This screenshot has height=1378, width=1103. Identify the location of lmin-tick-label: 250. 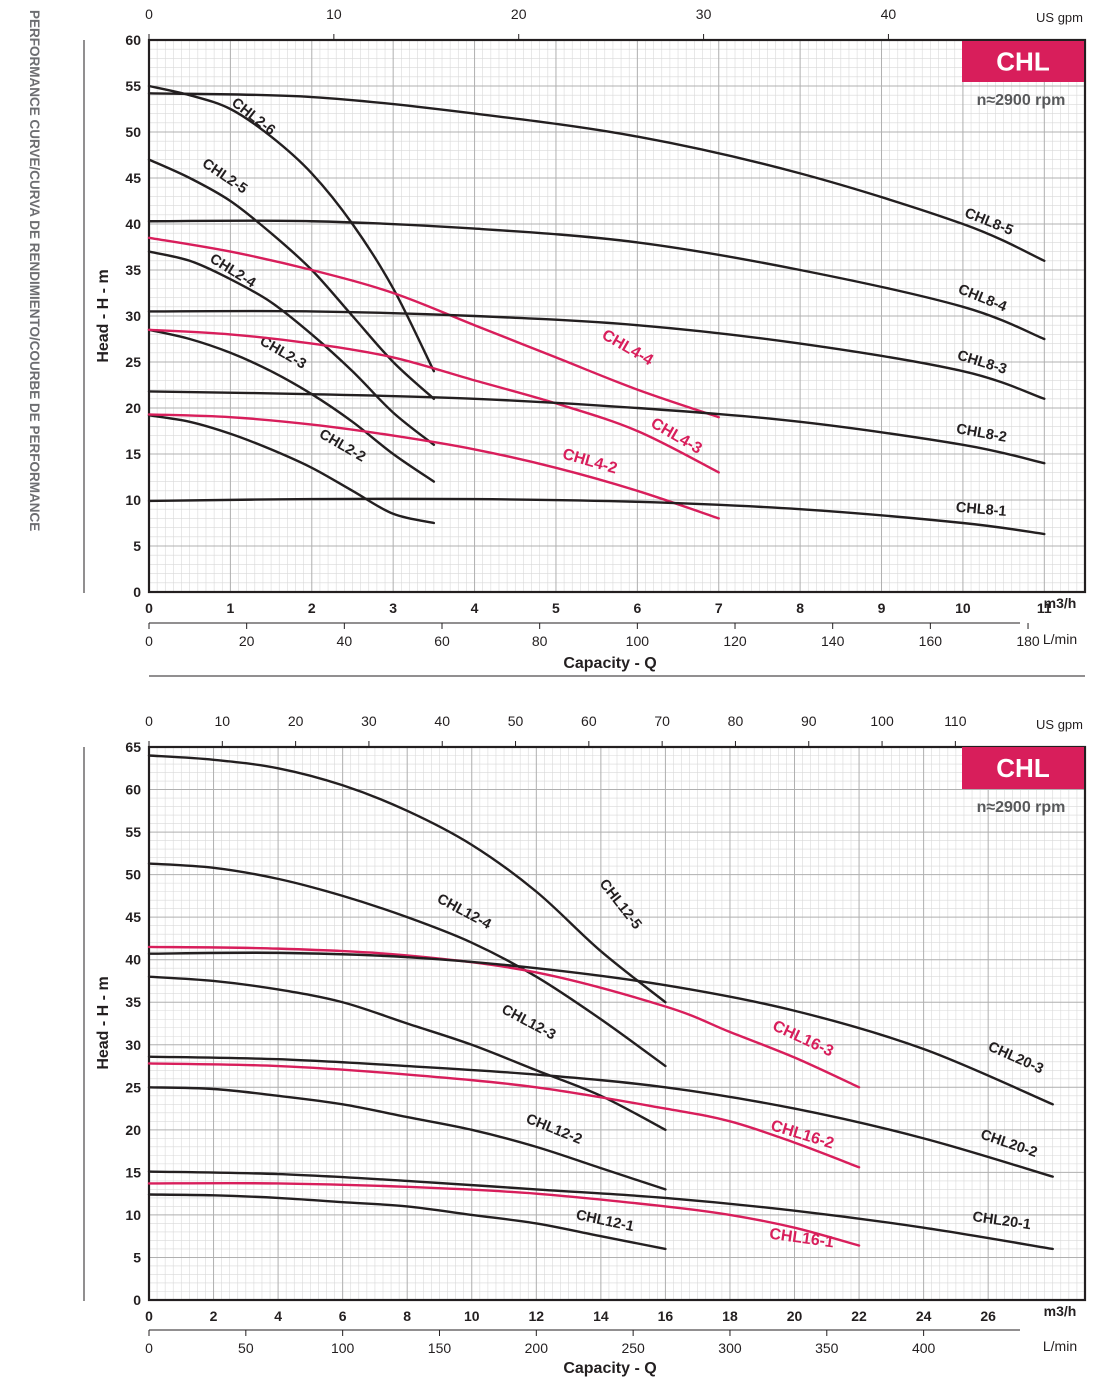
(633, 1348).